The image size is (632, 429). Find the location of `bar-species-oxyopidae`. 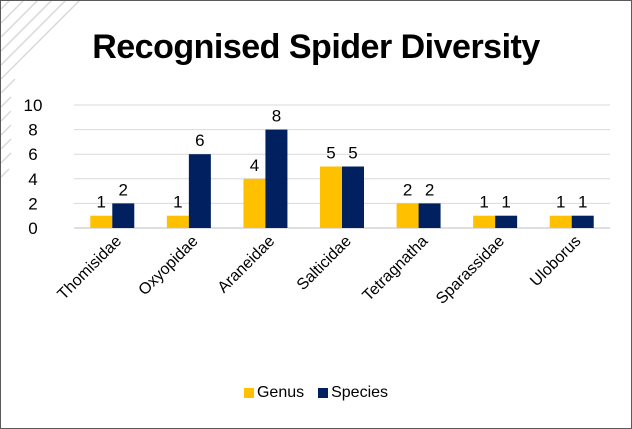

bar-species-oxyopidae is located at coordinates (199, 191).